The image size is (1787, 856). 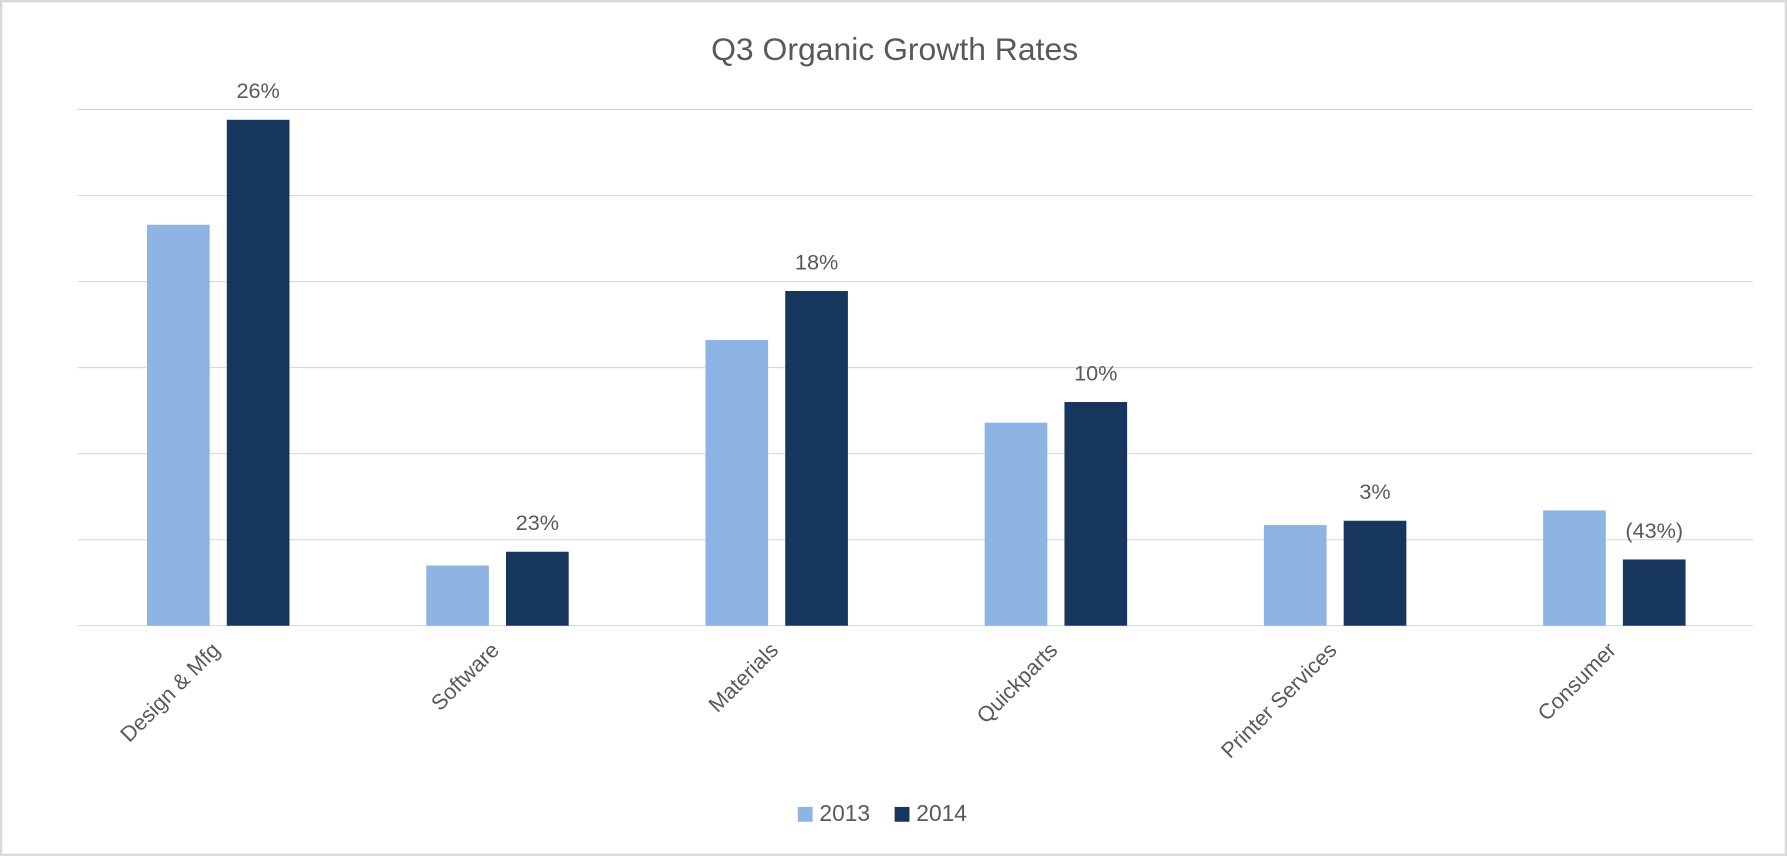 I want to click on annotation: (43%), so click(x=1654, y=530).